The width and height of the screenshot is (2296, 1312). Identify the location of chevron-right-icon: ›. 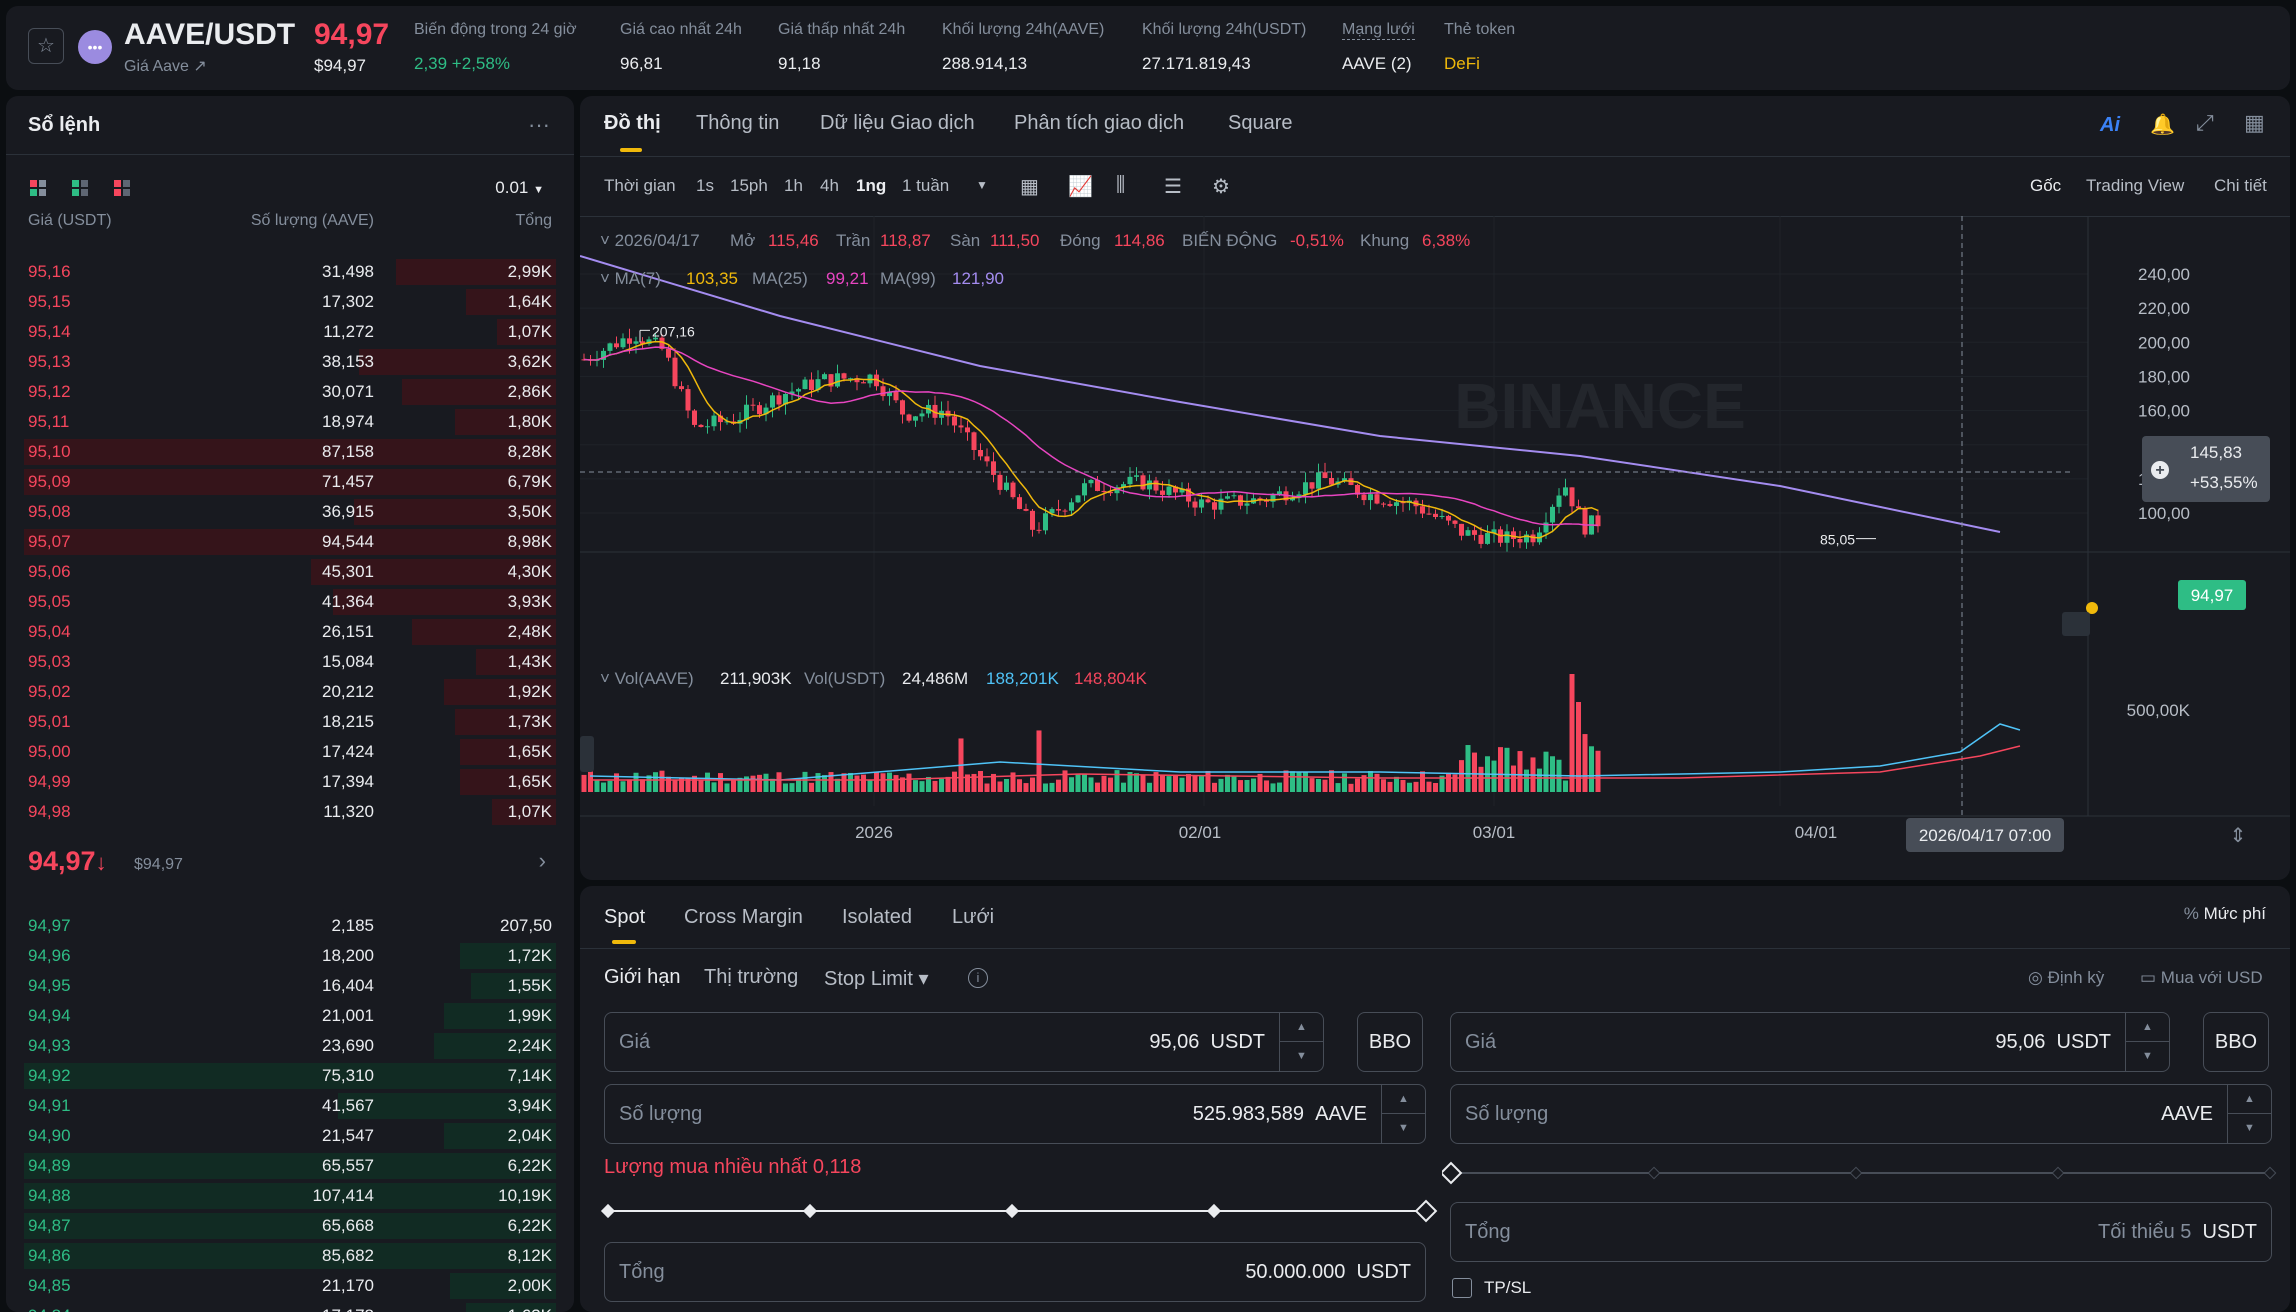
(542, 860).